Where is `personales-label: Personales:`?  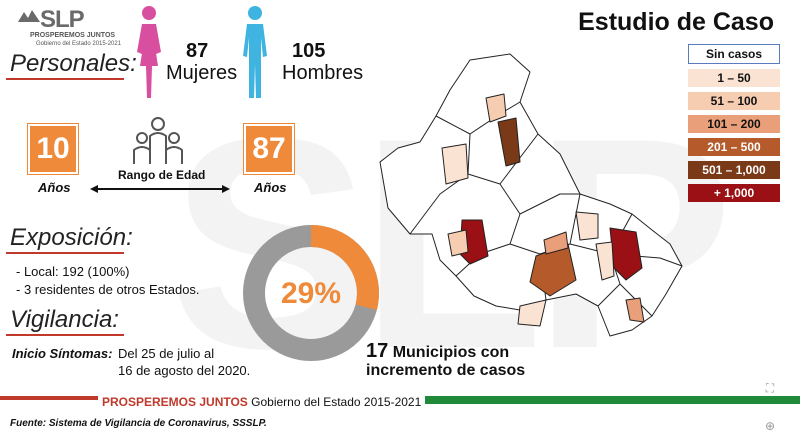 personales-label: Personales: is located at coordinates (73, 63).